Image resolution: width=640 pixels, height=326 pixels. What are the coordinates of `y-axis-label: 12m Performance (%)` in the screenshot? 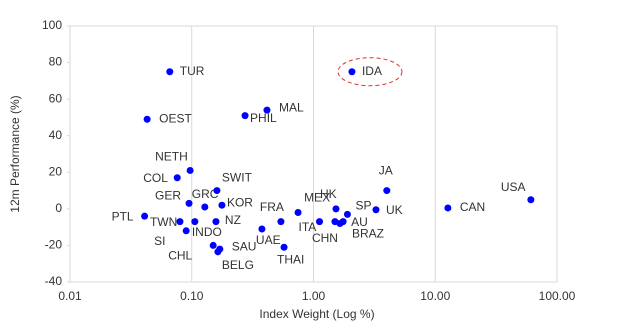 It's located at (15, 153).